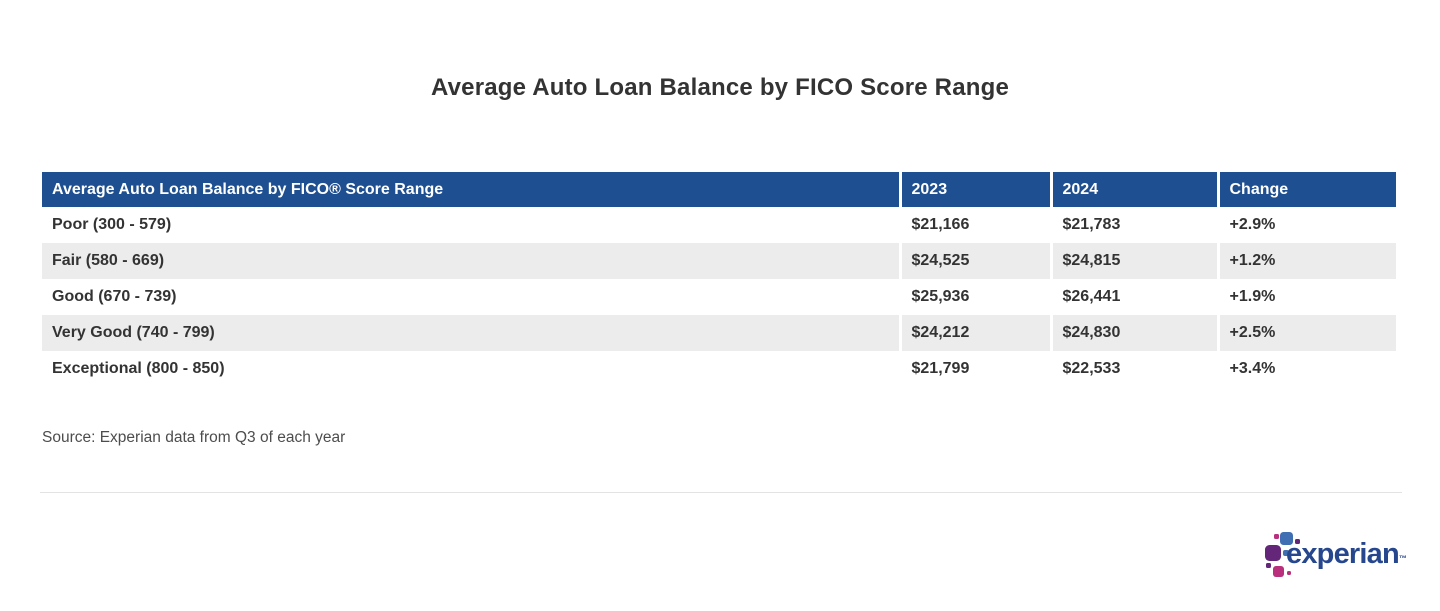 The height and width of the screenshot is (611, 1440). What do you see at coordinates (974, 189) in the screenshot?
I see `column-header-2023: 2023` at bounding box center [974, 189].